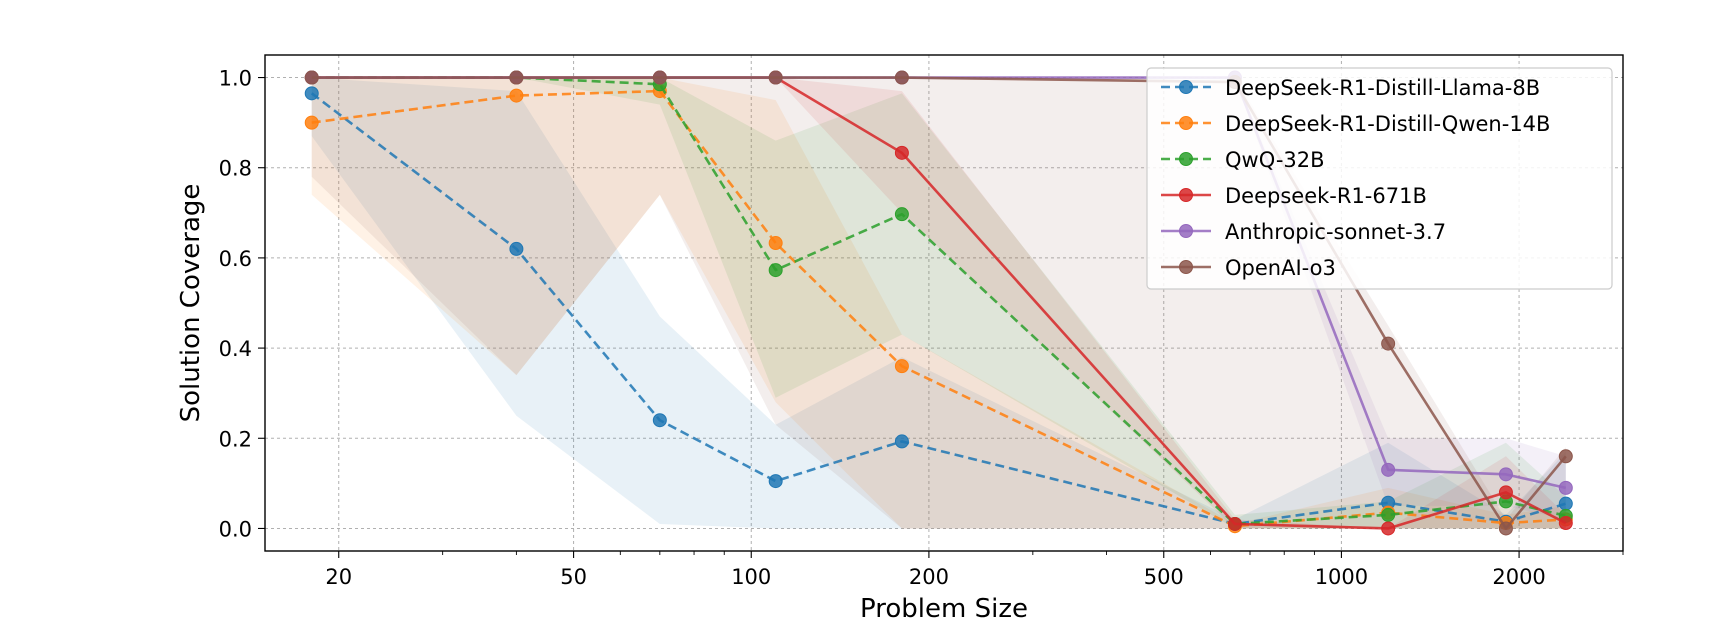 The image size is (1716, 644). I want to click on x-tick-label: 100, so click(751, 577).